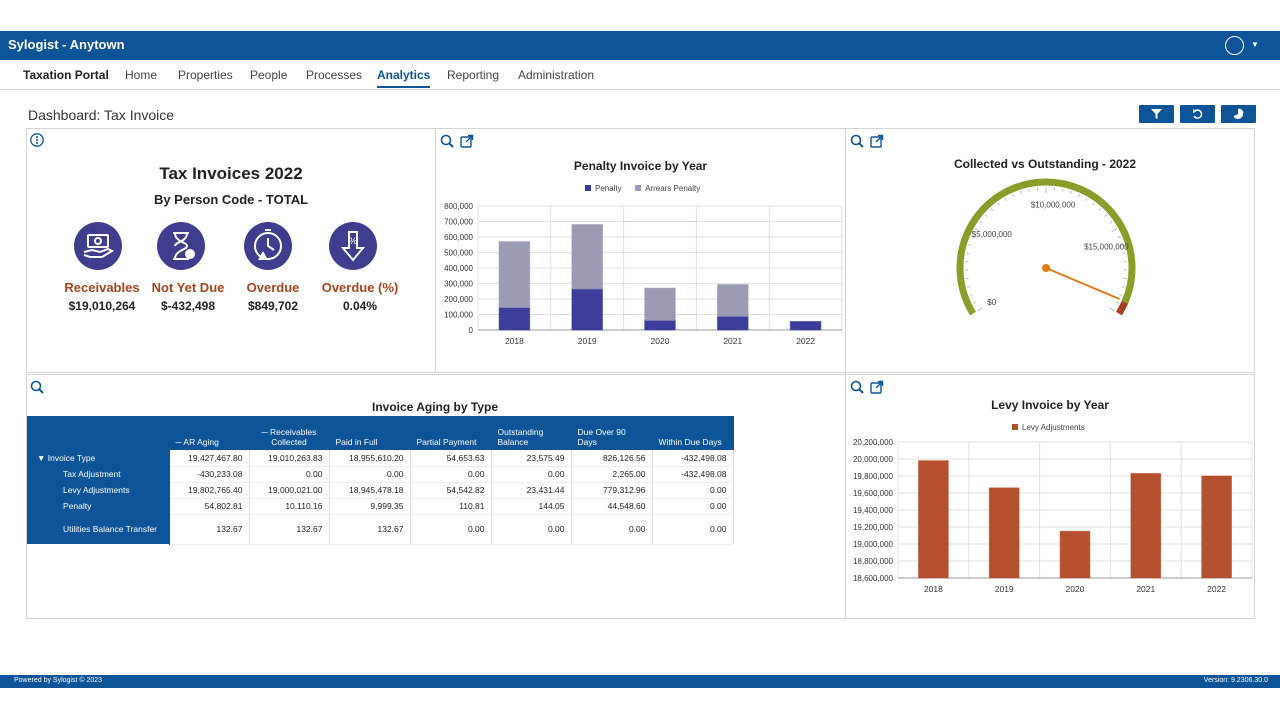 The height and width of the screenshot is (720, 1280). Describe the element at coordinates (1045, 164) in the screenshot. I see `gauge-title: Collected vs Outstanding - 2022` at that location.